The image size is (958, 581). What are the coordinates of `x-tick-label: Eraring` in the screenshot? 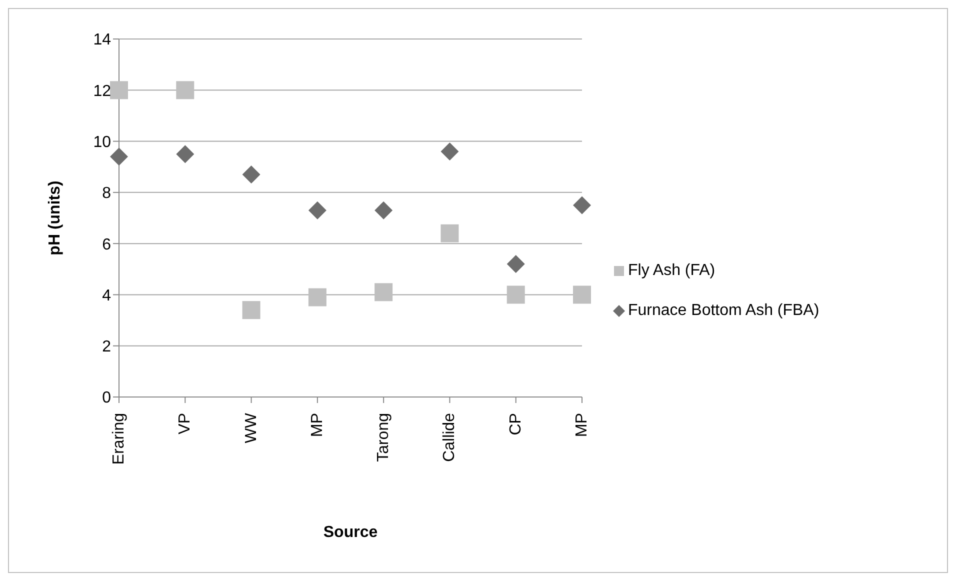 It's located at (119, 439).